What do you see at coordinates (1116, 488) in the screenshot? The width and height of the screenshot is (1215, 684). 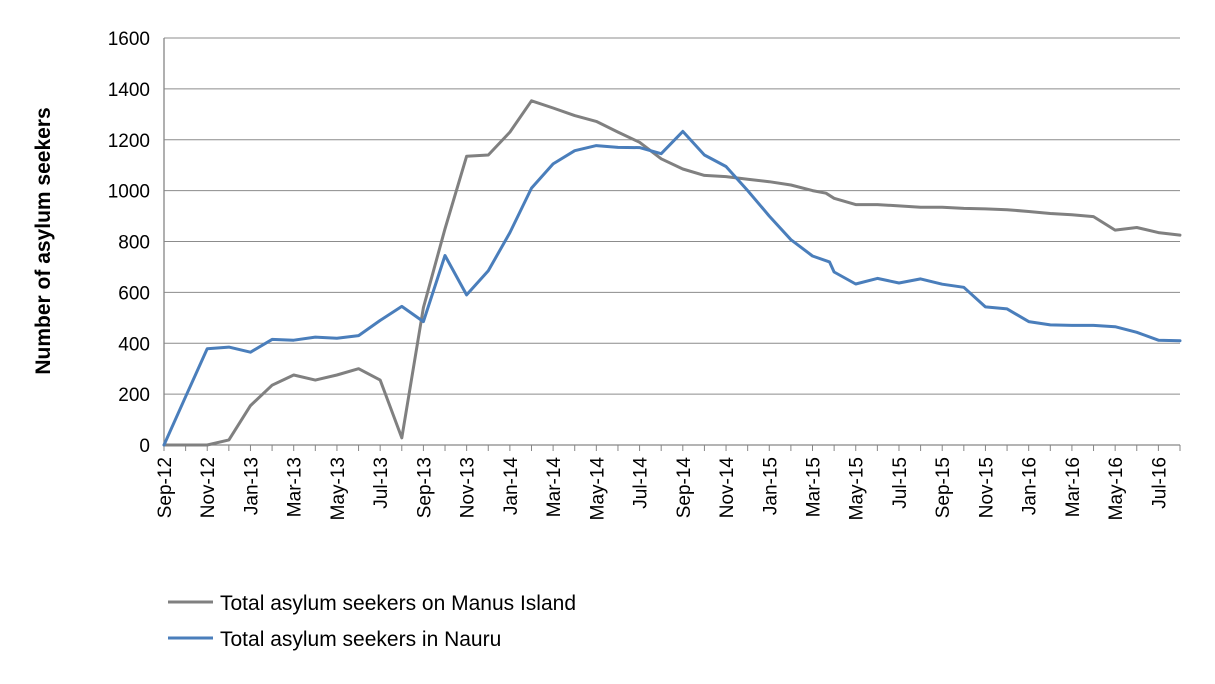 I see `x-tick-label: May-16` at bounding box center [1116, 488].